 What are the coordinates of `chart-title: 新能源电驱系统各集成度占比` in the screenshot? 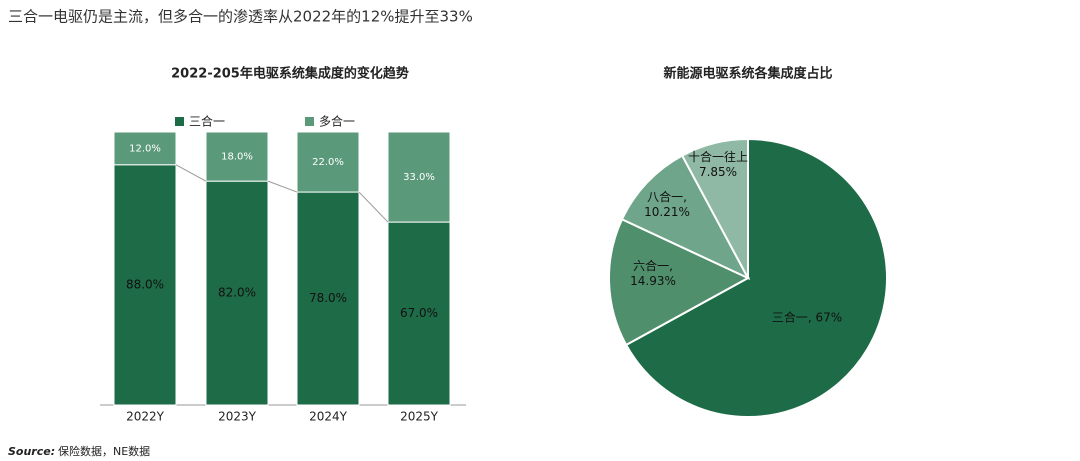 It's located at (747, 74).